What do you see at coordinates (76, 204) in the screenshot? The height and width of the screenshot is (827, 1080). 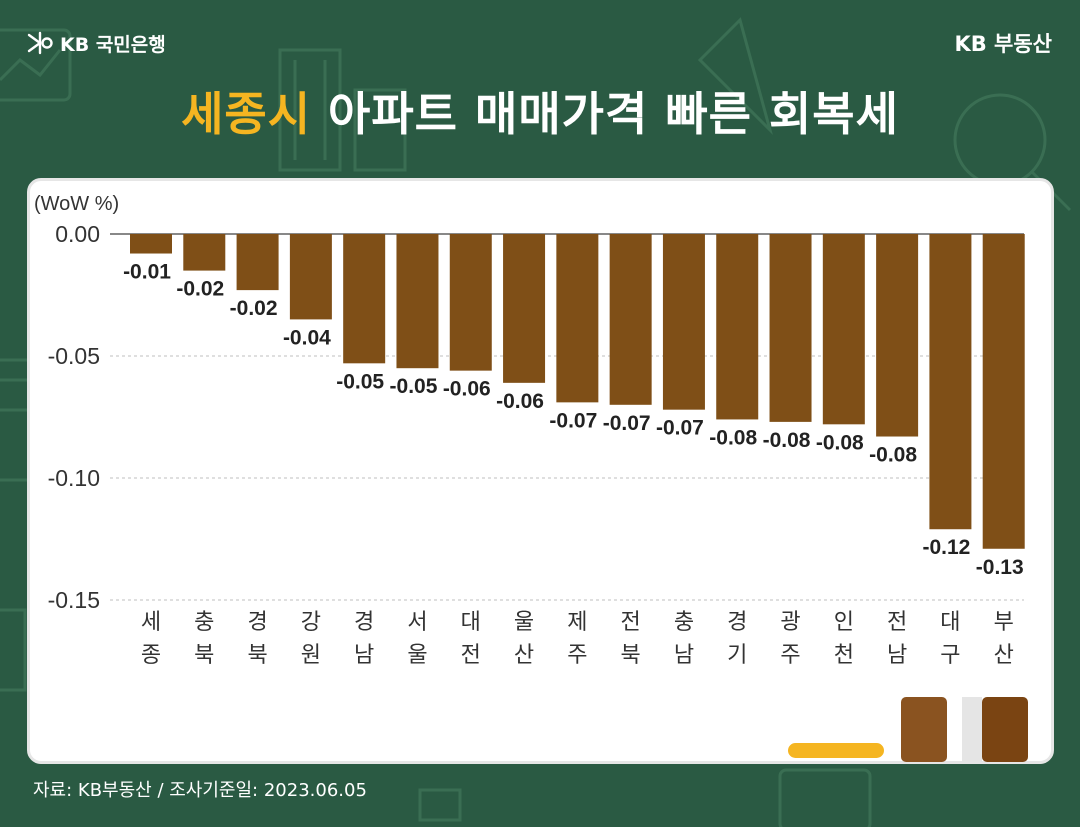 I see `y-unit-label: (WoW %)` at bounding box center [76, 204].